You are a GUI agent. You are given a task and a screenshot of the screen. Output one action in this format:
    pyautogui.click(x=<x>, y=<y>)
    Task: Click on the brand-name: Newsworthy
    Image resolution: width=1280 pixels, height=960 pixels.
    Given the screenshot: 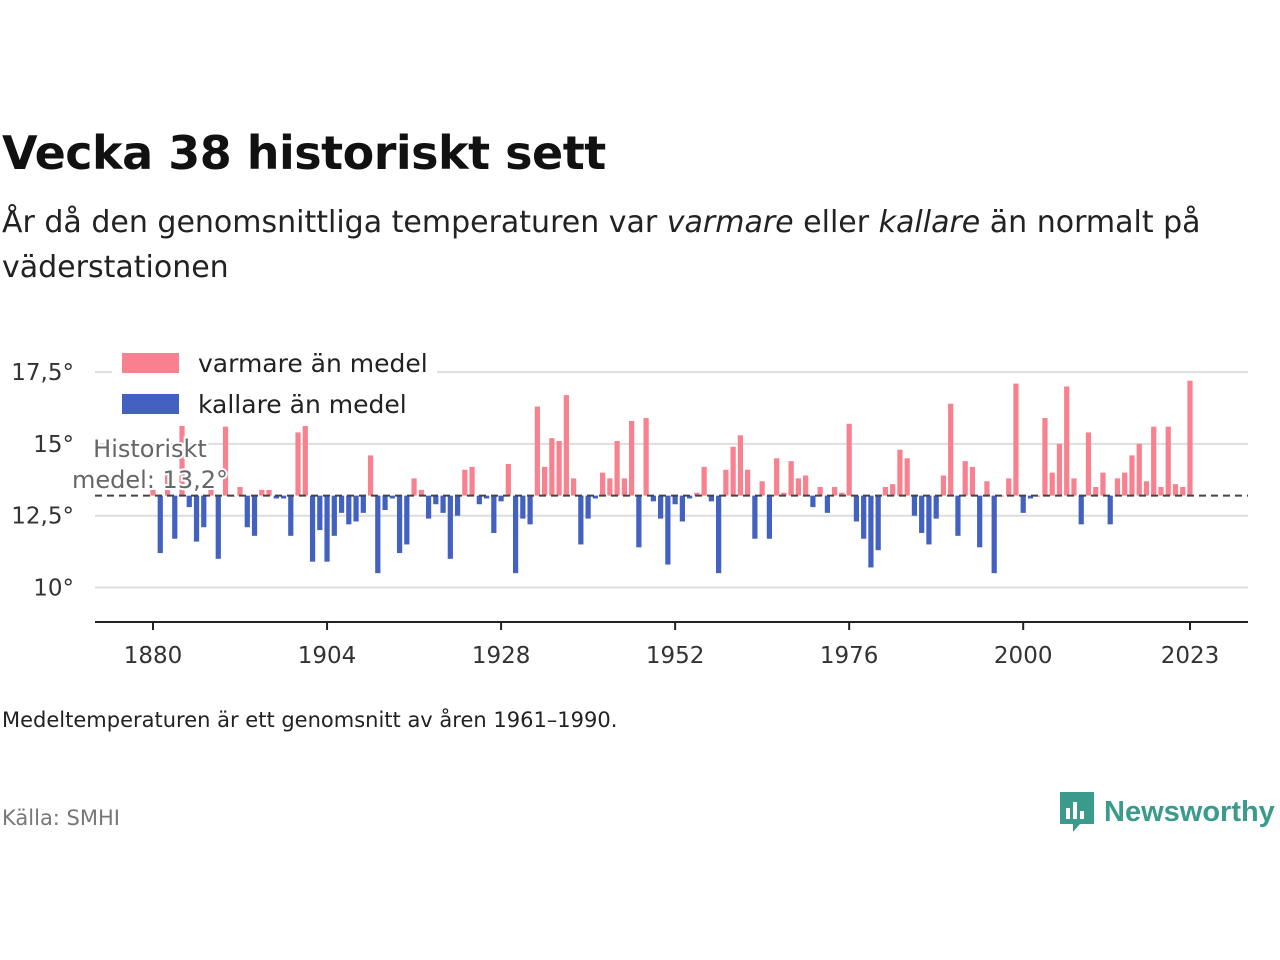 What is the action you would take?
    pyautogui.click(x=1189, y=811)
    